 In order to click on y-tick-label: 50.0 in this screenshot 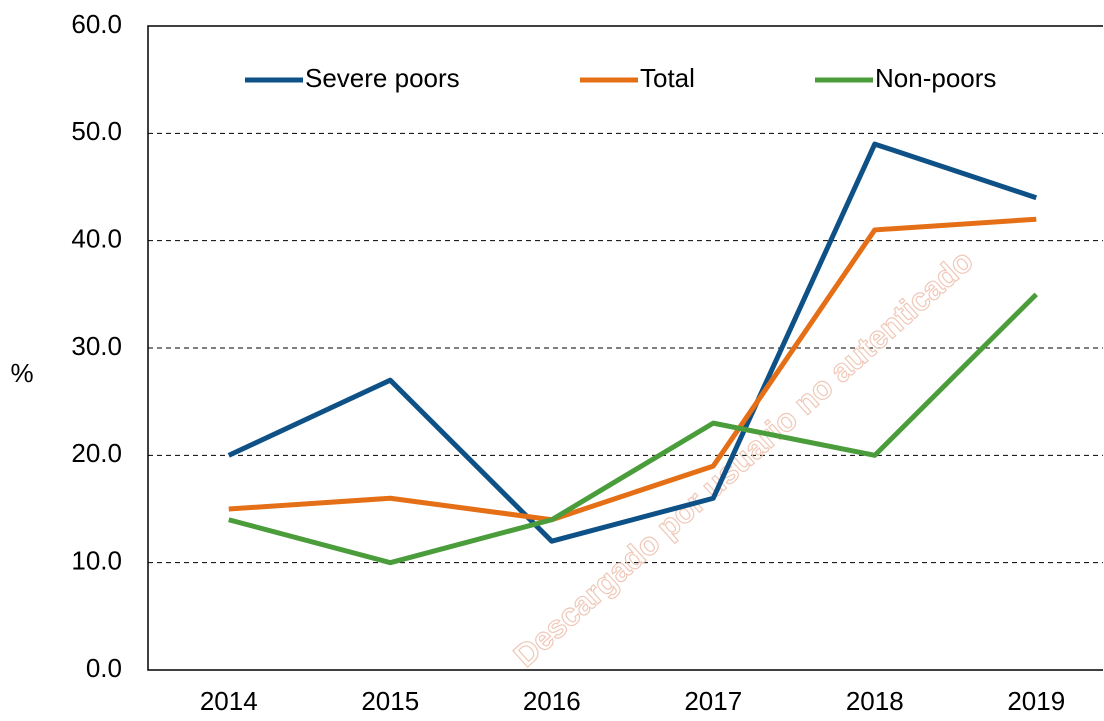, I will do `click(96, 131)`.